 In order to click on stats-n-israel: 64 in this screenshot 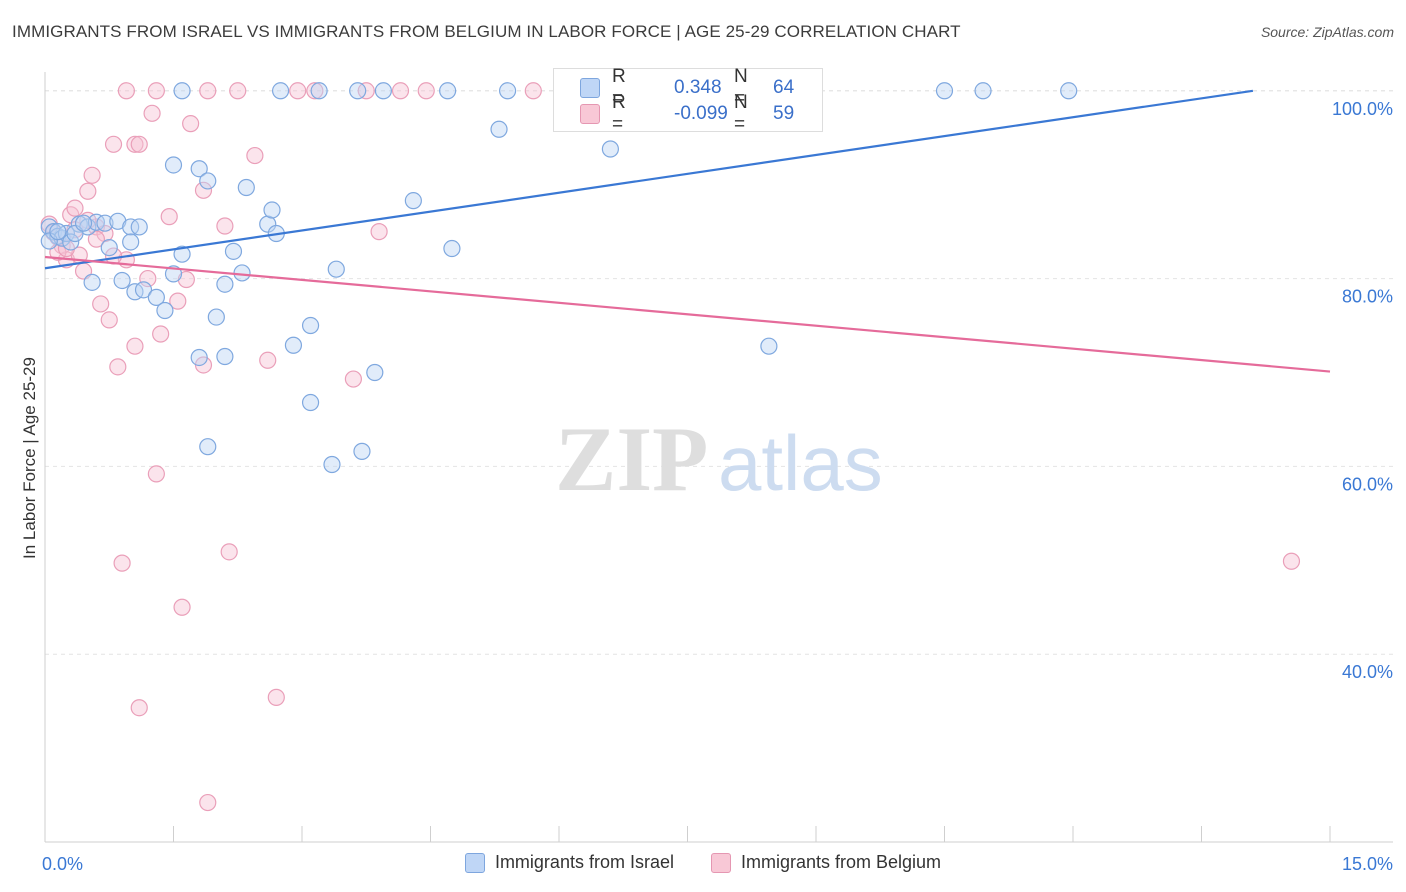, I will do `click(784, 87)`.